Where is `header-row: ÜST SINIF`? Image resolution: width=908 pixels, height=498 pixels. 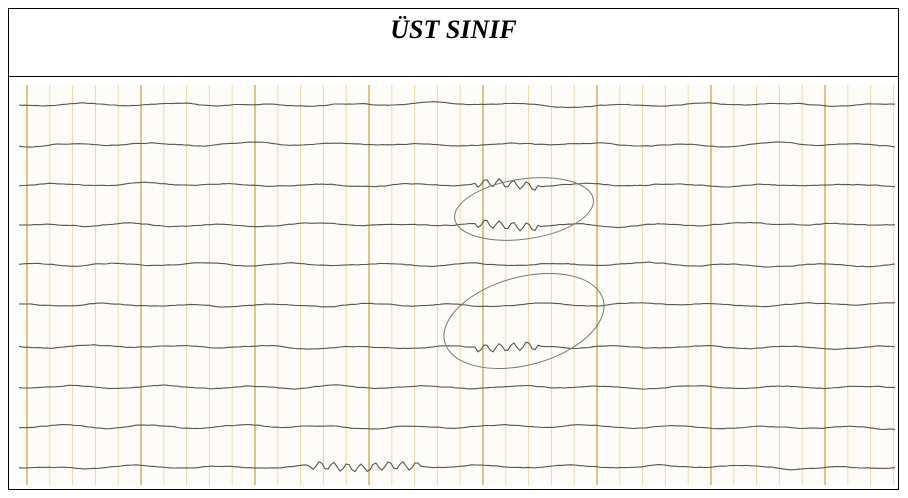
header-row: ÜST SINIF is located at coordinates (453, 43).